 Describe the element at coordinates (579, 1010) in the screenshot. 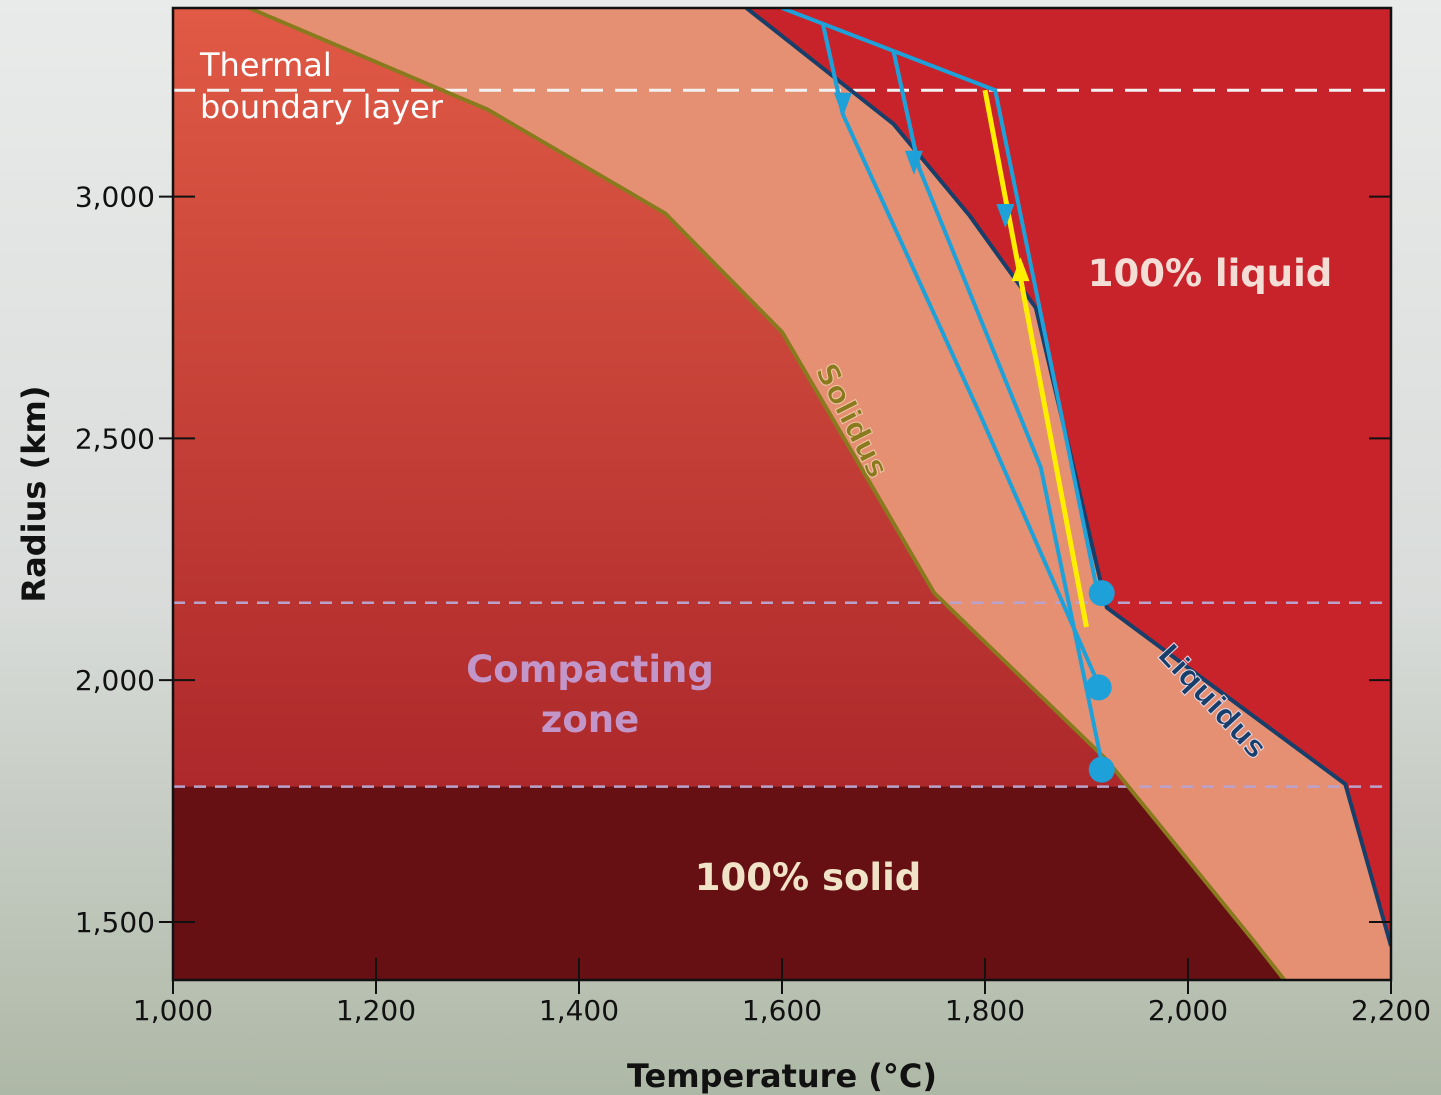

I see `x-tick-label-2: 1,400` at that location.